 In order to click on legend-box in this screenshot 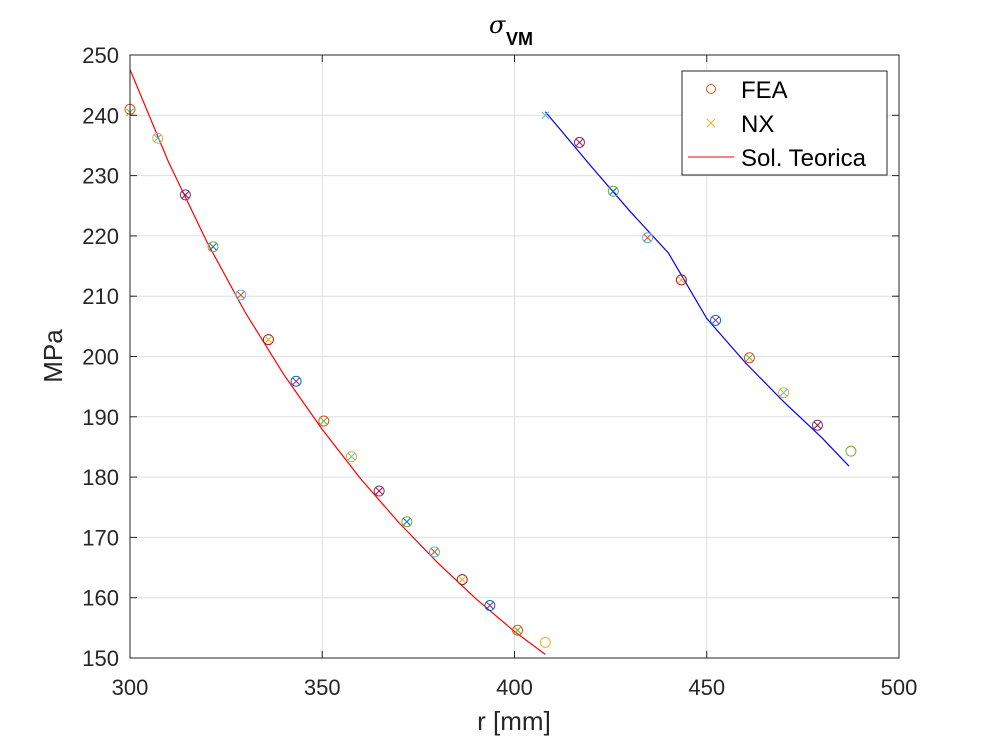, I will do `click(784, 123)`.